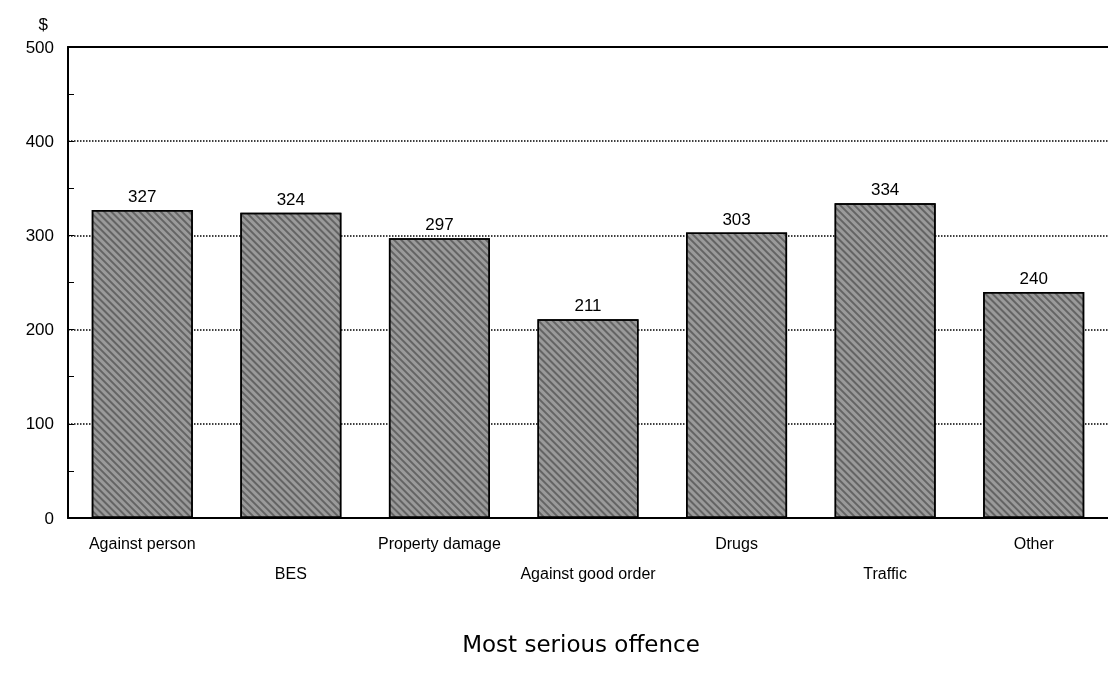  Describe the element at coordinates (39, 330) in the screenshot. I see `y-tick-label: 200` at that location.